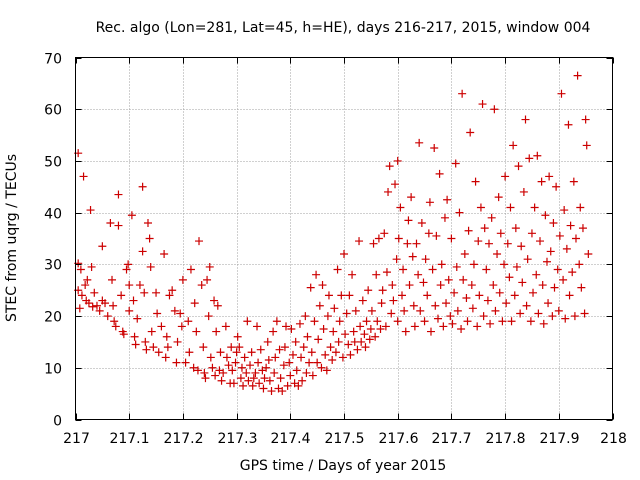 Image resolution: width=640 pixels, height=480 pixels. What do you see at coordinates (290, 439) in the screenshot?
I see `x-tick-label: 217.4` at bounding box center [290, 439].